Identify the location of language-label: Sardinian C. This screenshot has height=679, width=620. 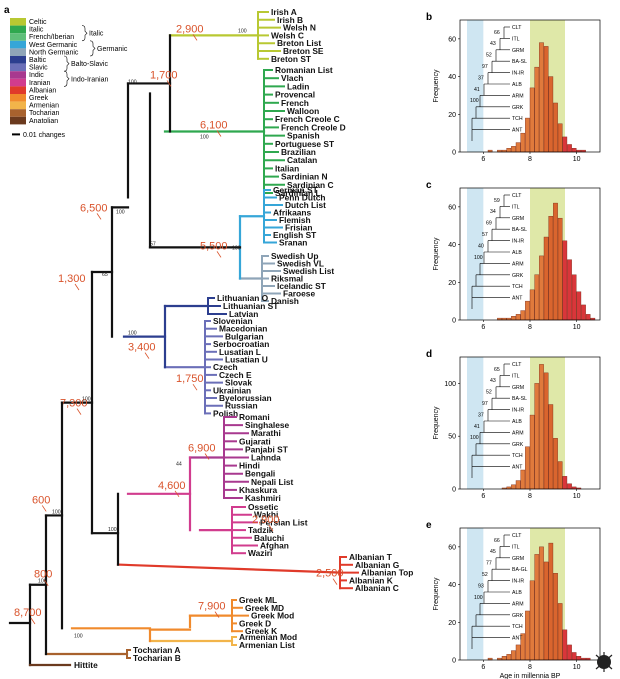
(310, 185).